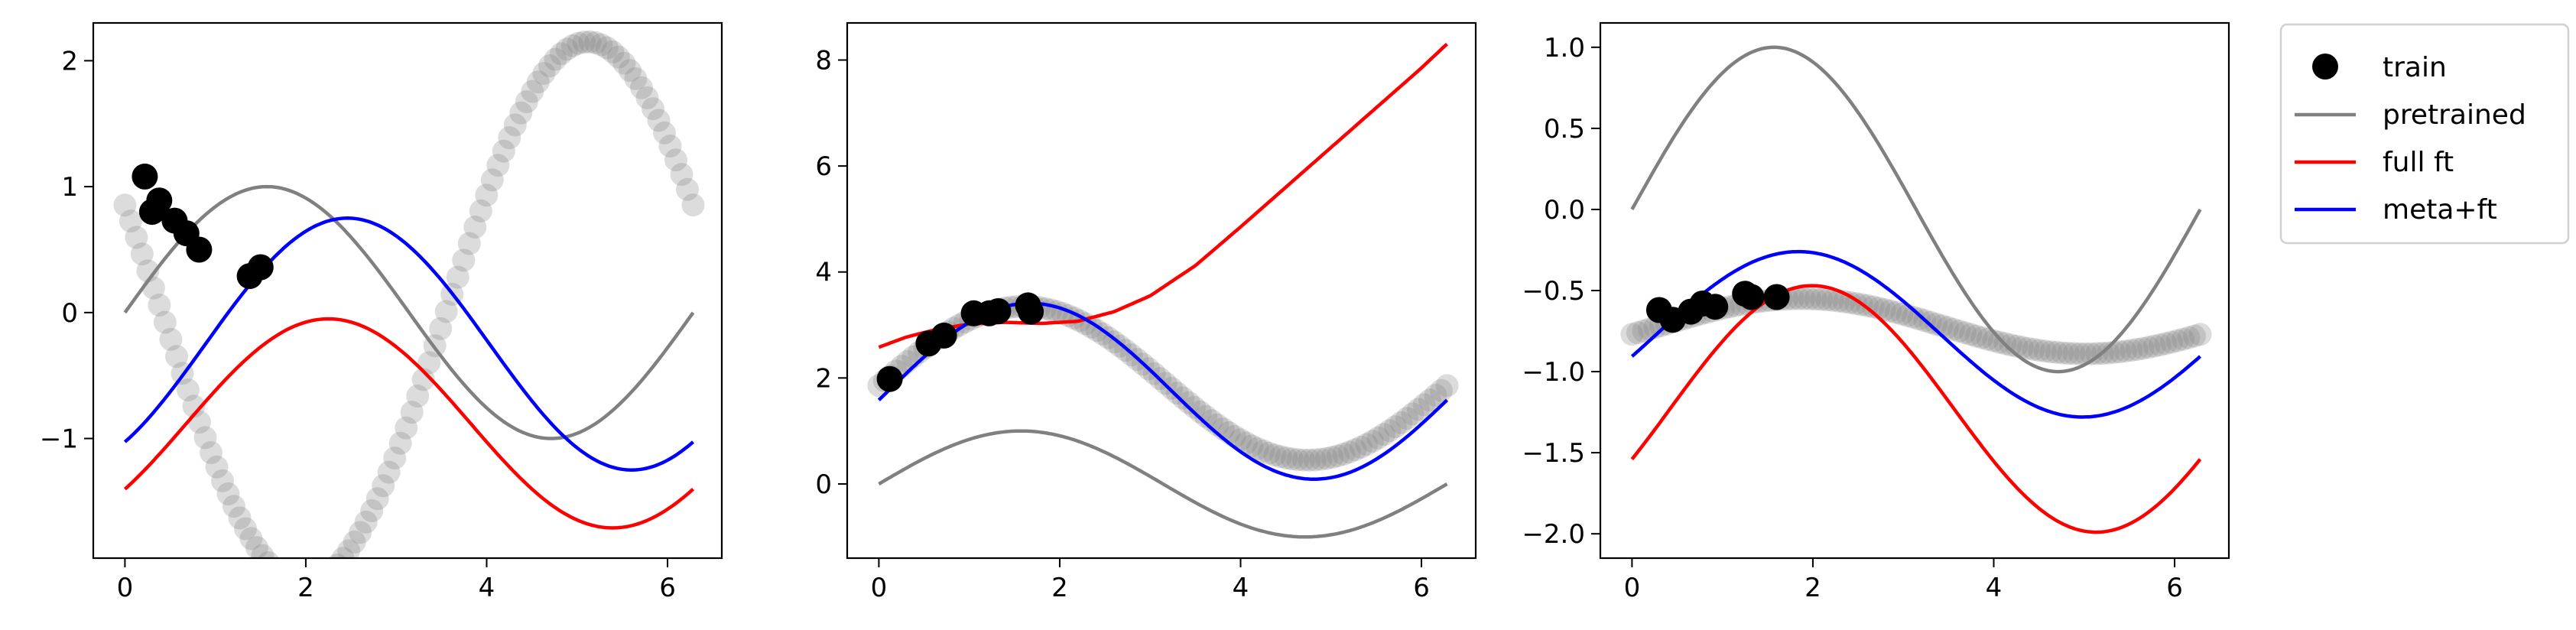 The height and width of the screenshot is (630, 2576). What do you see at coordinates (1565, 129) in the screenshot?
I see `y-tick-label: 0.5` at bounding box center [1565, 129].